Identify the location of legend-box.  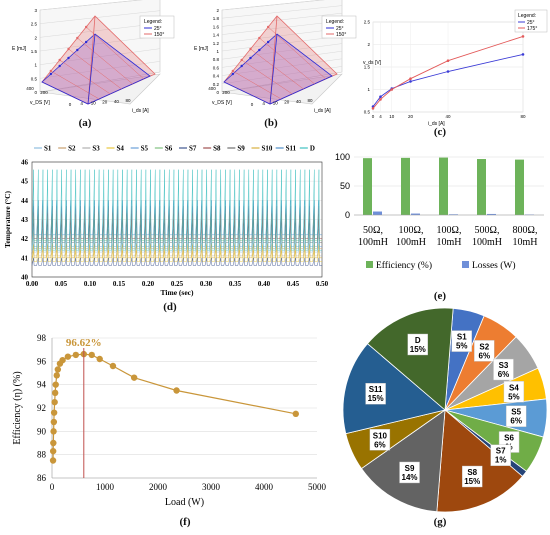
(157, 27).